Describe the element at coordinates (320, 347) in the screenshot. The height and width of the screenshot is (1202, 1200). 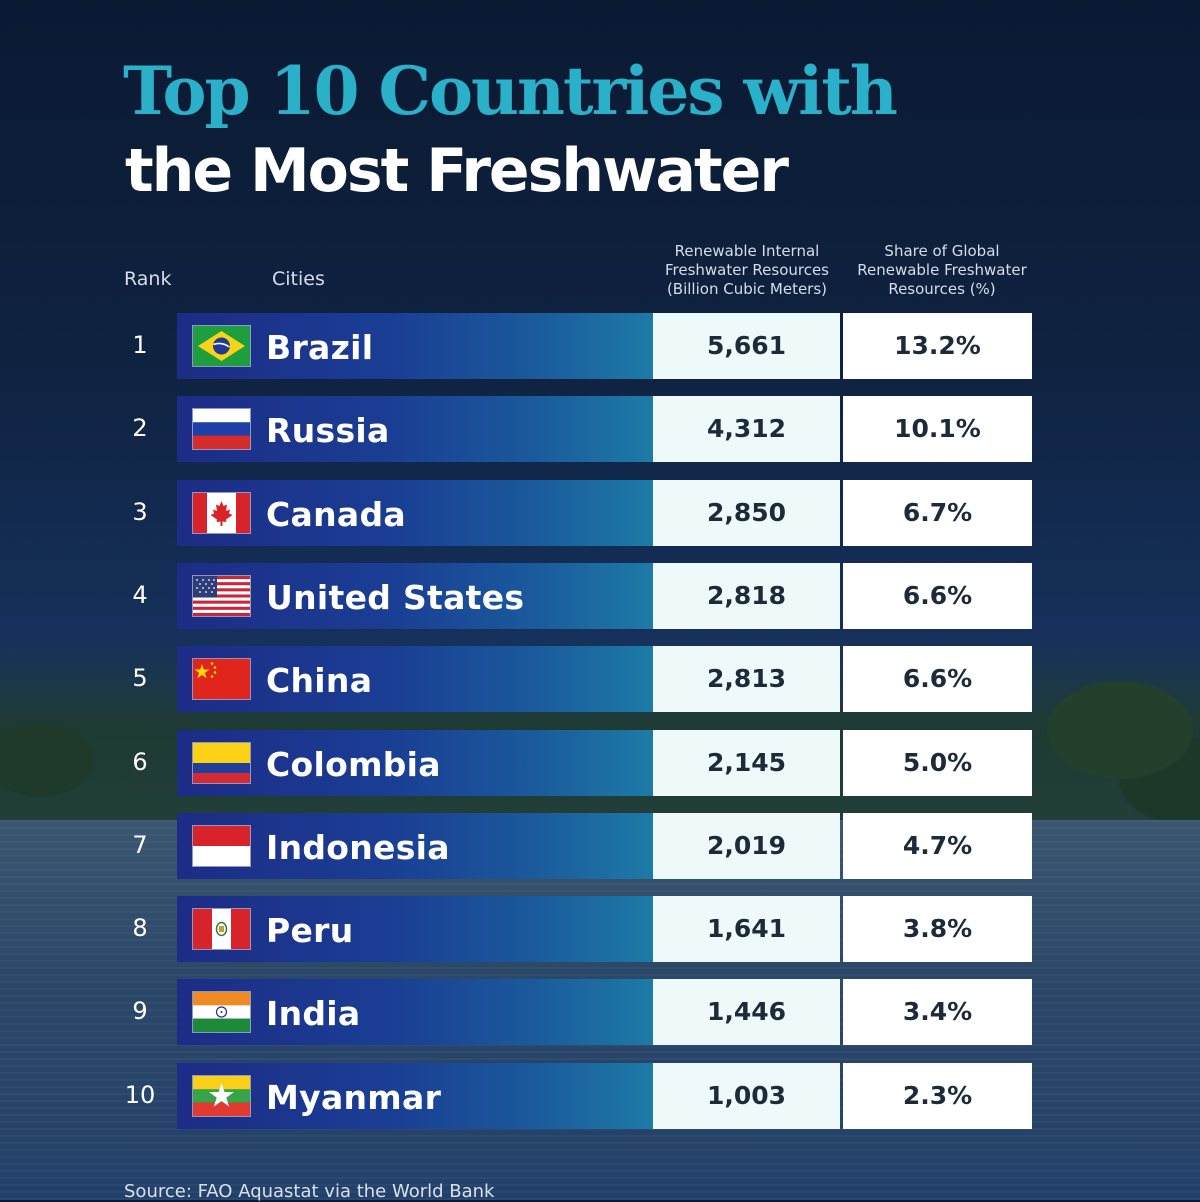
I see `country-name: Brazil` at that location.